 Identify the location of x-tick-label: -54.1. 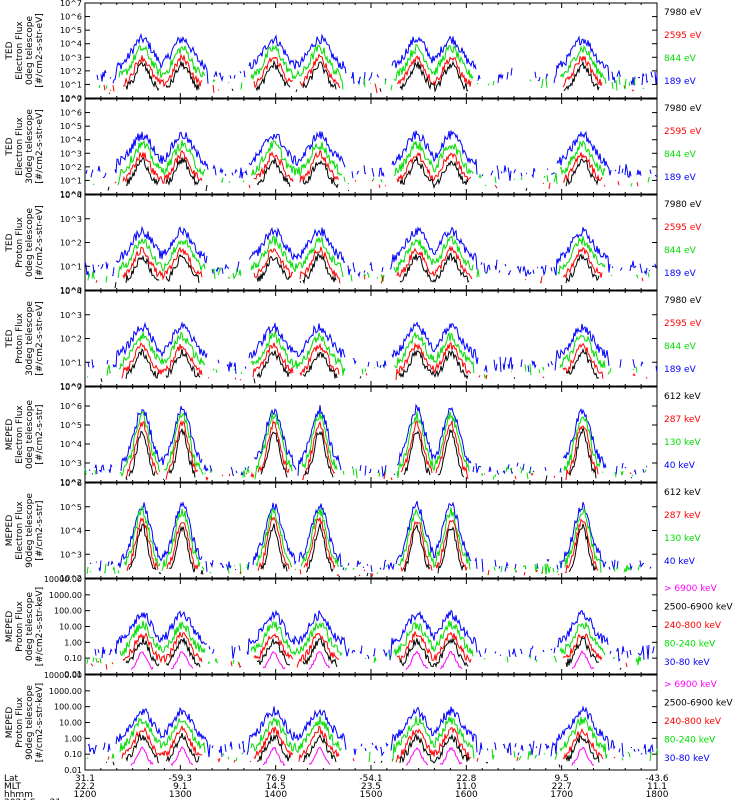
(370, 779).